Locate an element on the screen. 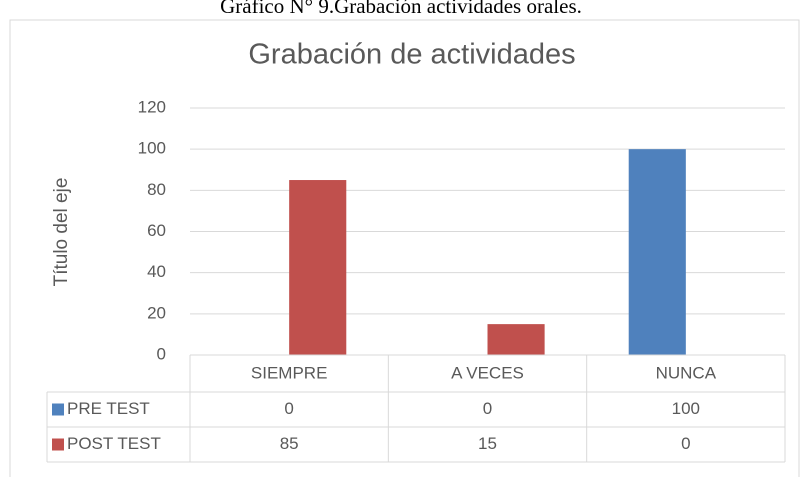 The width and height of the screenshot is (802, 477). legend-label: POST TEST is located at coordinates (114, 443).